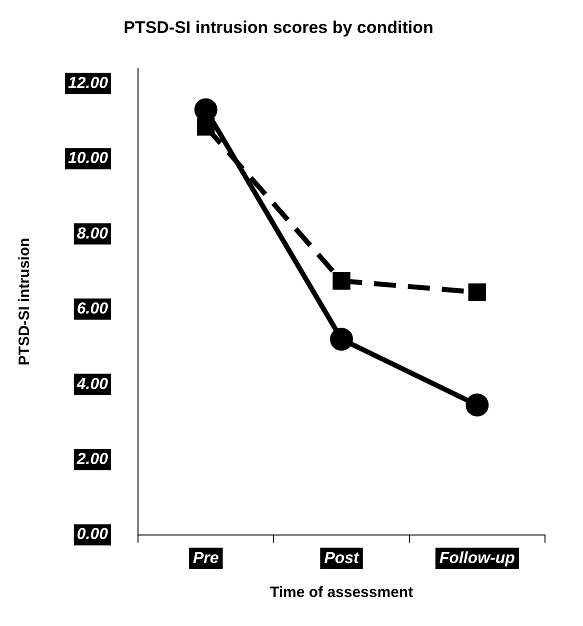  I want to click on y-axis-title: PTSD-SI intrusion, so click(25, 302).